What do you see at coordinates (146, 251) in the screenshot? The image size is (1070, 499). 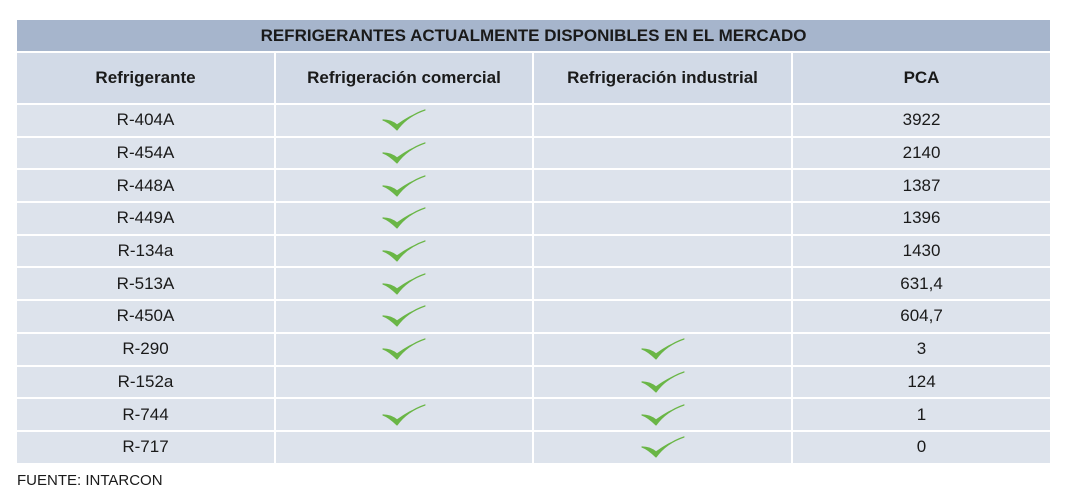 I see `refrigerant-name: R-134a` at bounding box center [146, 251].